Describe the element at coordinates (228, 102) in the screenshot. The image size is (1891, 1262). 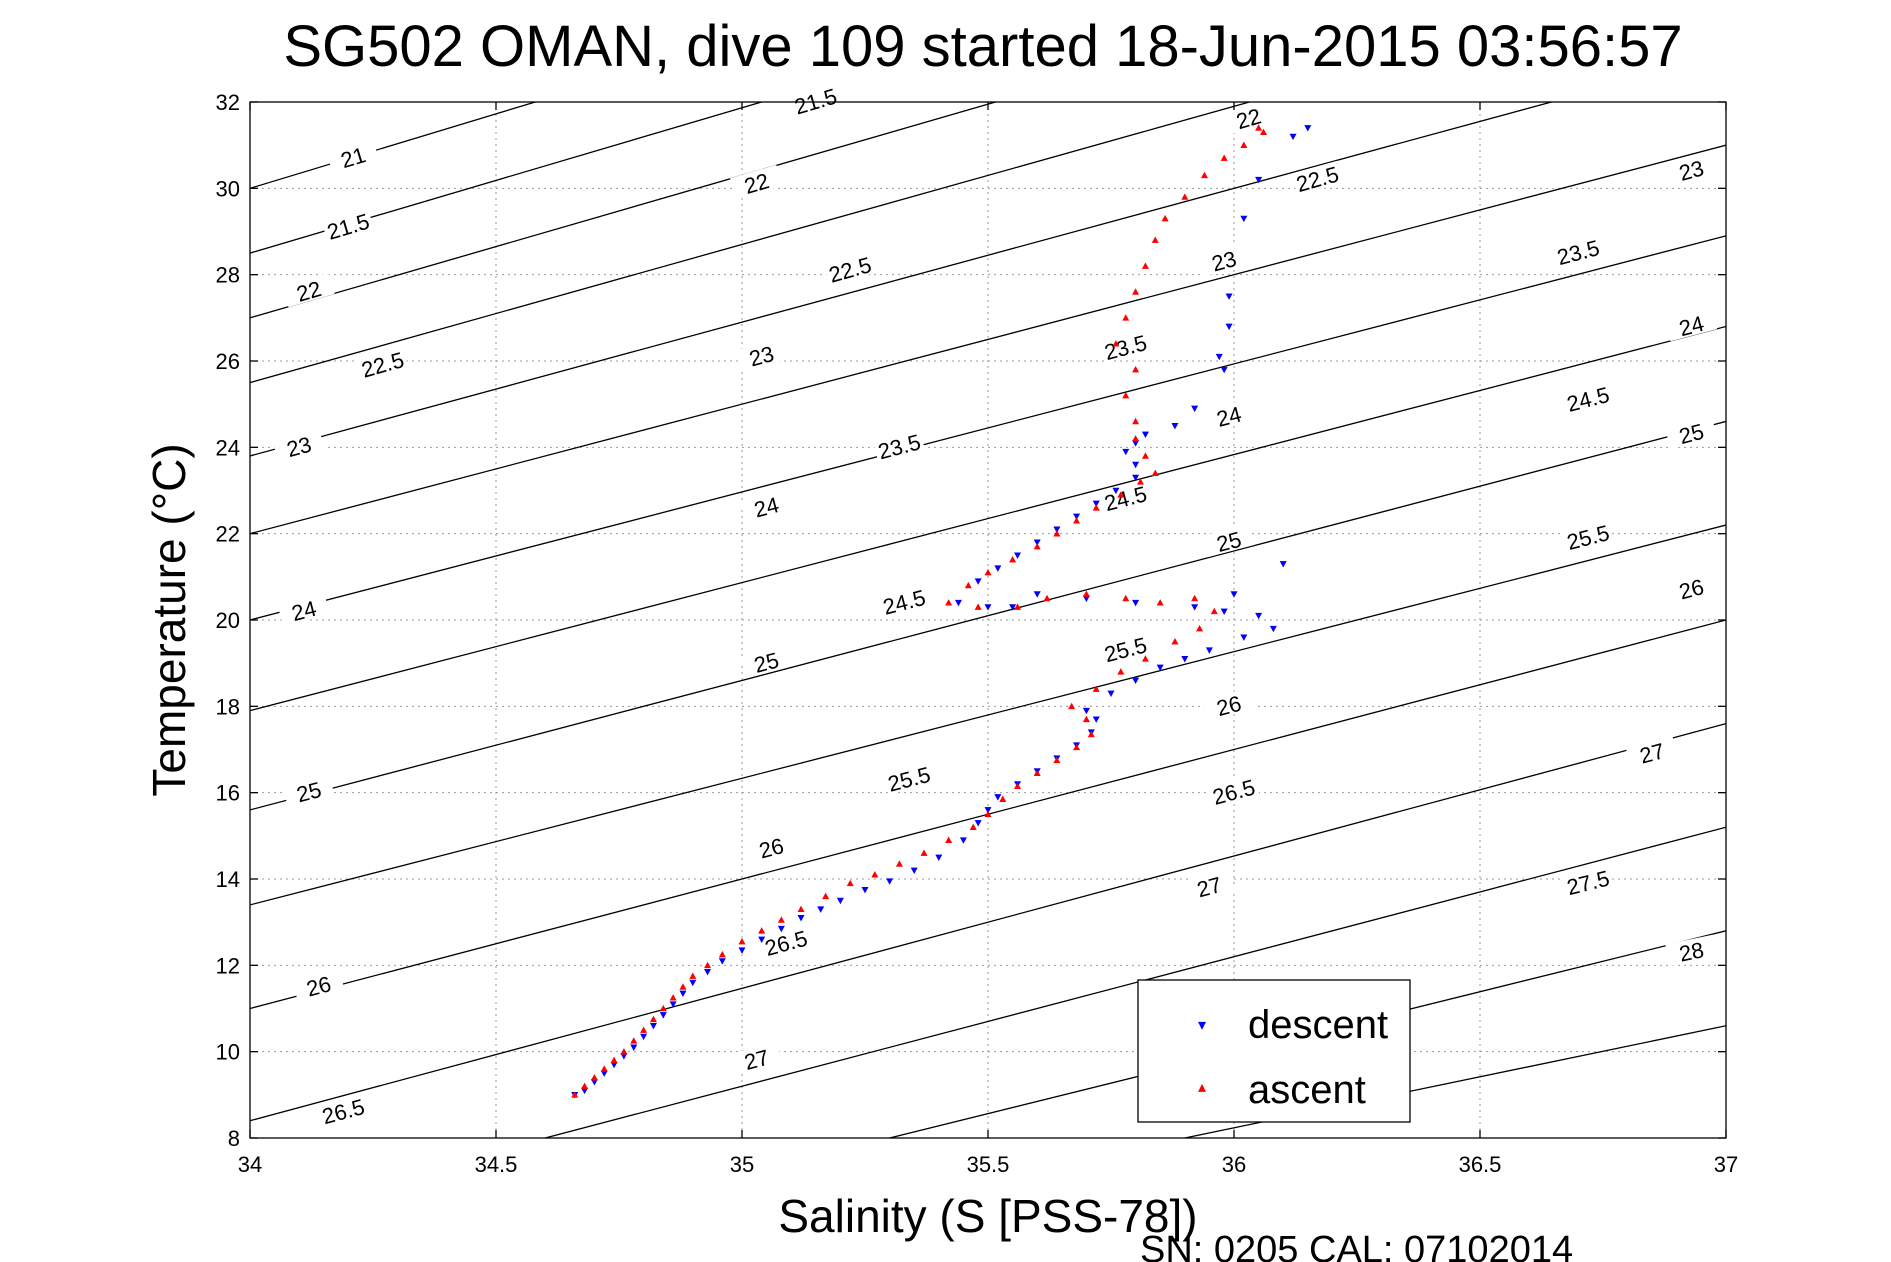
I see `y-tick-label: 32` at that location.